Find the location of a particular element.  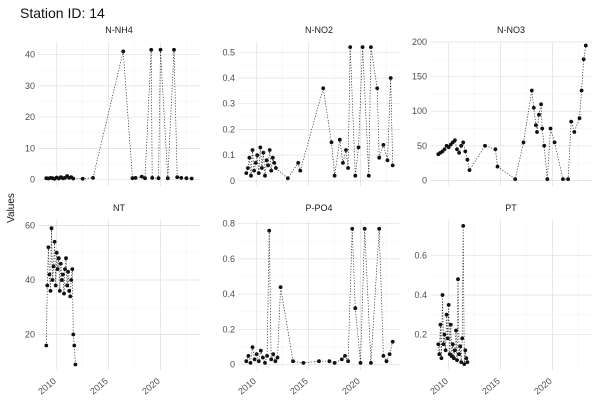

y-tick-label: 20 is located at coordinates (30, 335).